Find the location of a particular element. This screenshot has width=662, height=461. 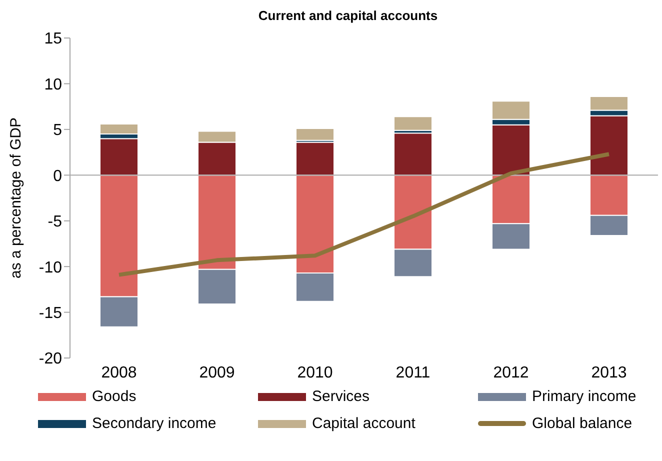

x-tick-label: 2009 is located at coordinates (217, 373).